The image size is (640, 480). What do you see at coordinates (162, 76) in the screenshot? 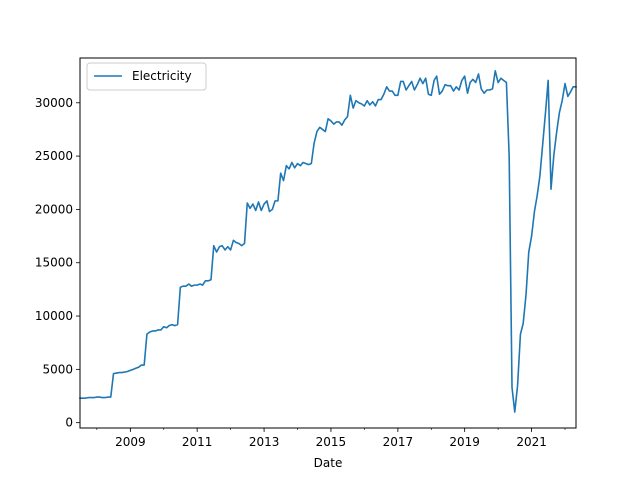
I see `legend-label-electricity: Electricity` at bounding box center [162, 76].